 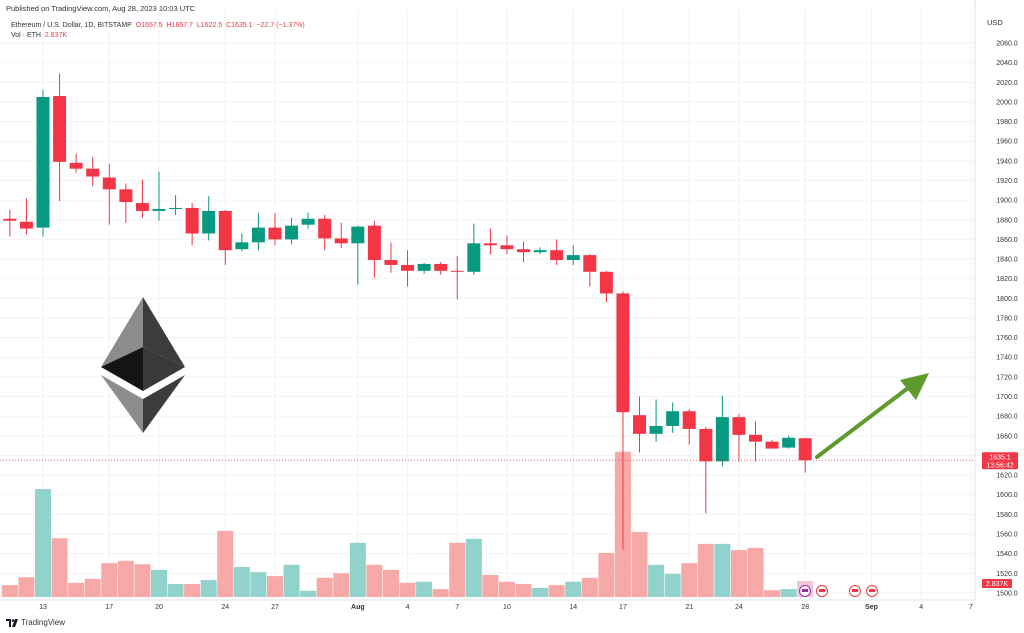 What do you see at coordinates (149, 25) in the screenshot?
I see `open-value: O1657.5` at bounding box center [149, 25].